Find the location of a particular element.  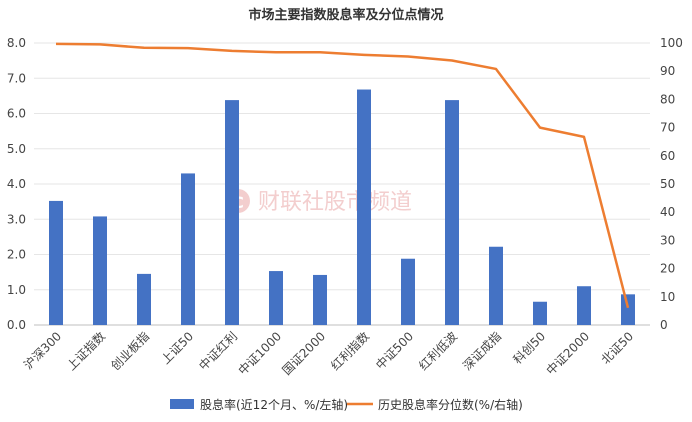

left-tick-label: 2.0 is located at coordinates (16, 255).